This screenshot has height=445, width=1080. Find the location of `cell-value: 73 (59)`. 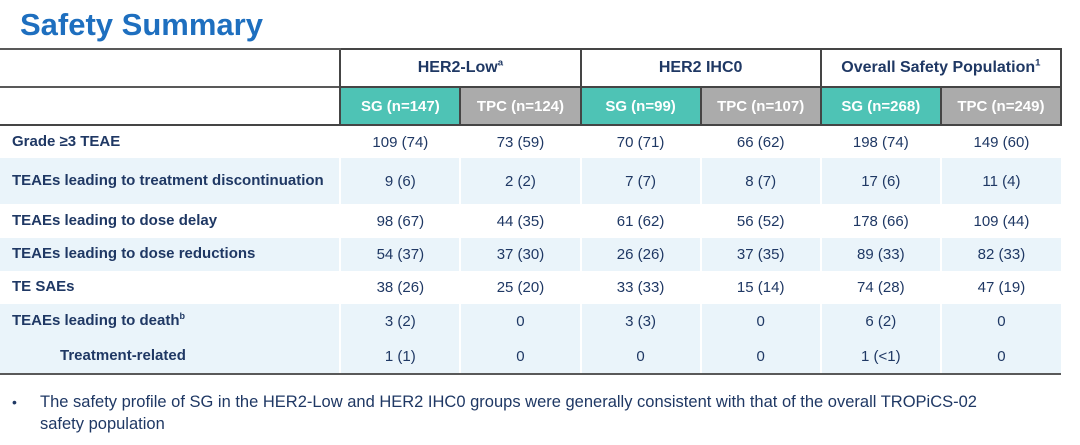

cell-value: 73 (59) is located at coordinates (520, 141).